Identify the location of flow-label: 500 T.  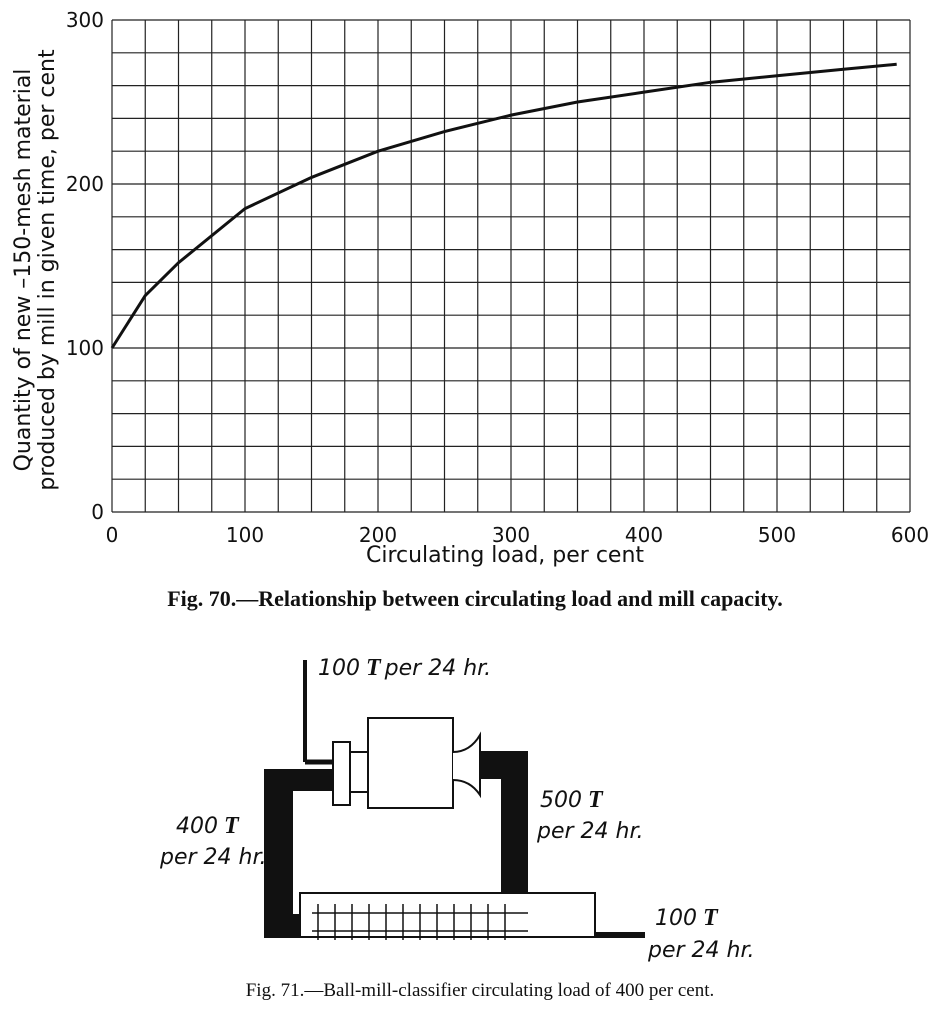
(572, 800).